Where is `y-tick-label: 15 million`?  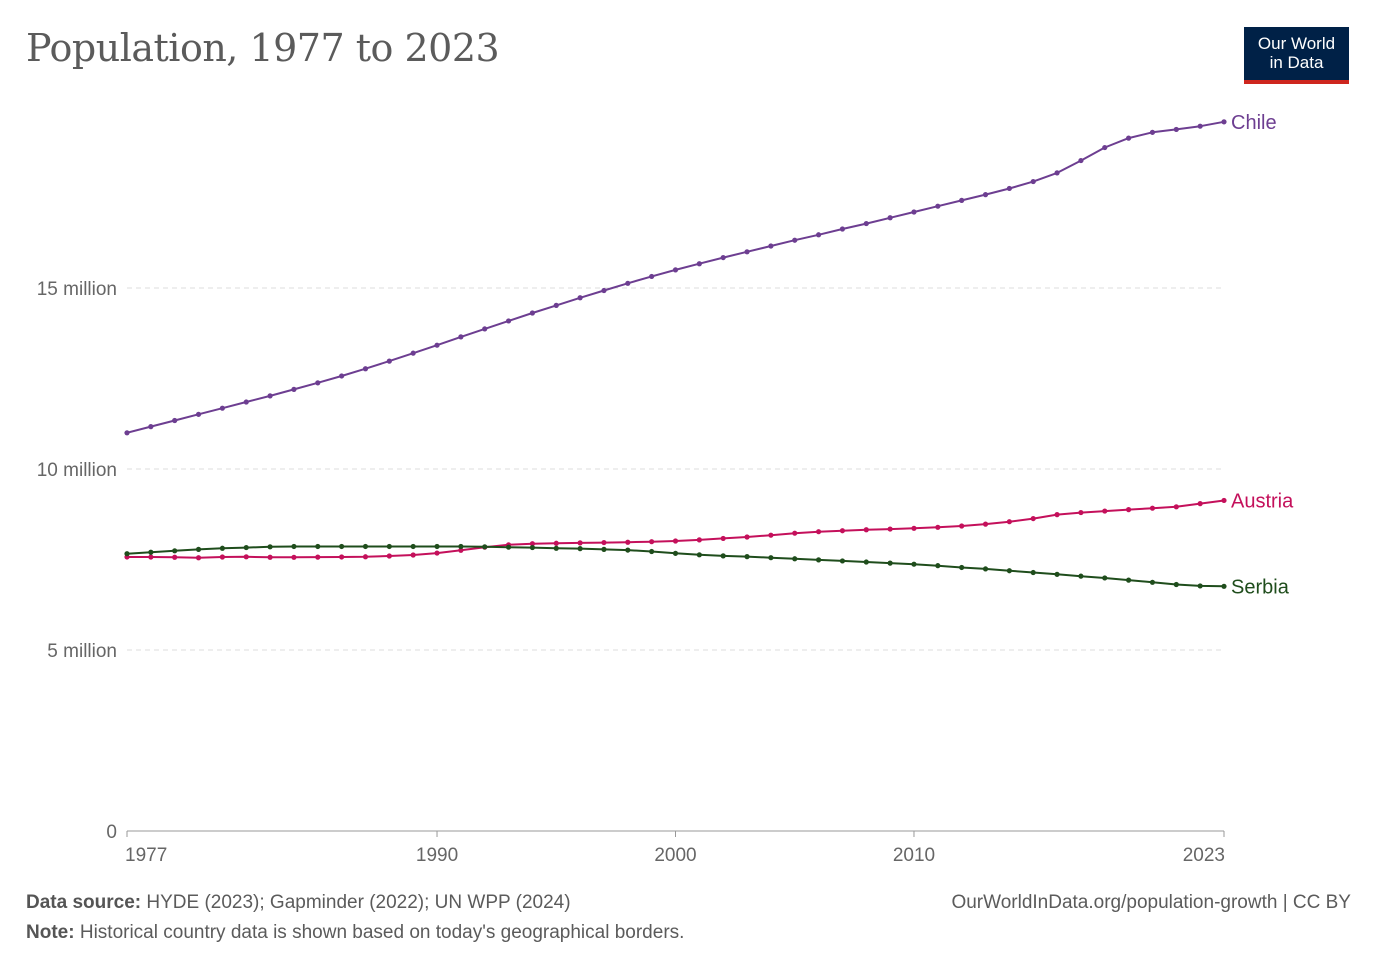
y-tick-label: 15 million is located at coordinates (77, 289).